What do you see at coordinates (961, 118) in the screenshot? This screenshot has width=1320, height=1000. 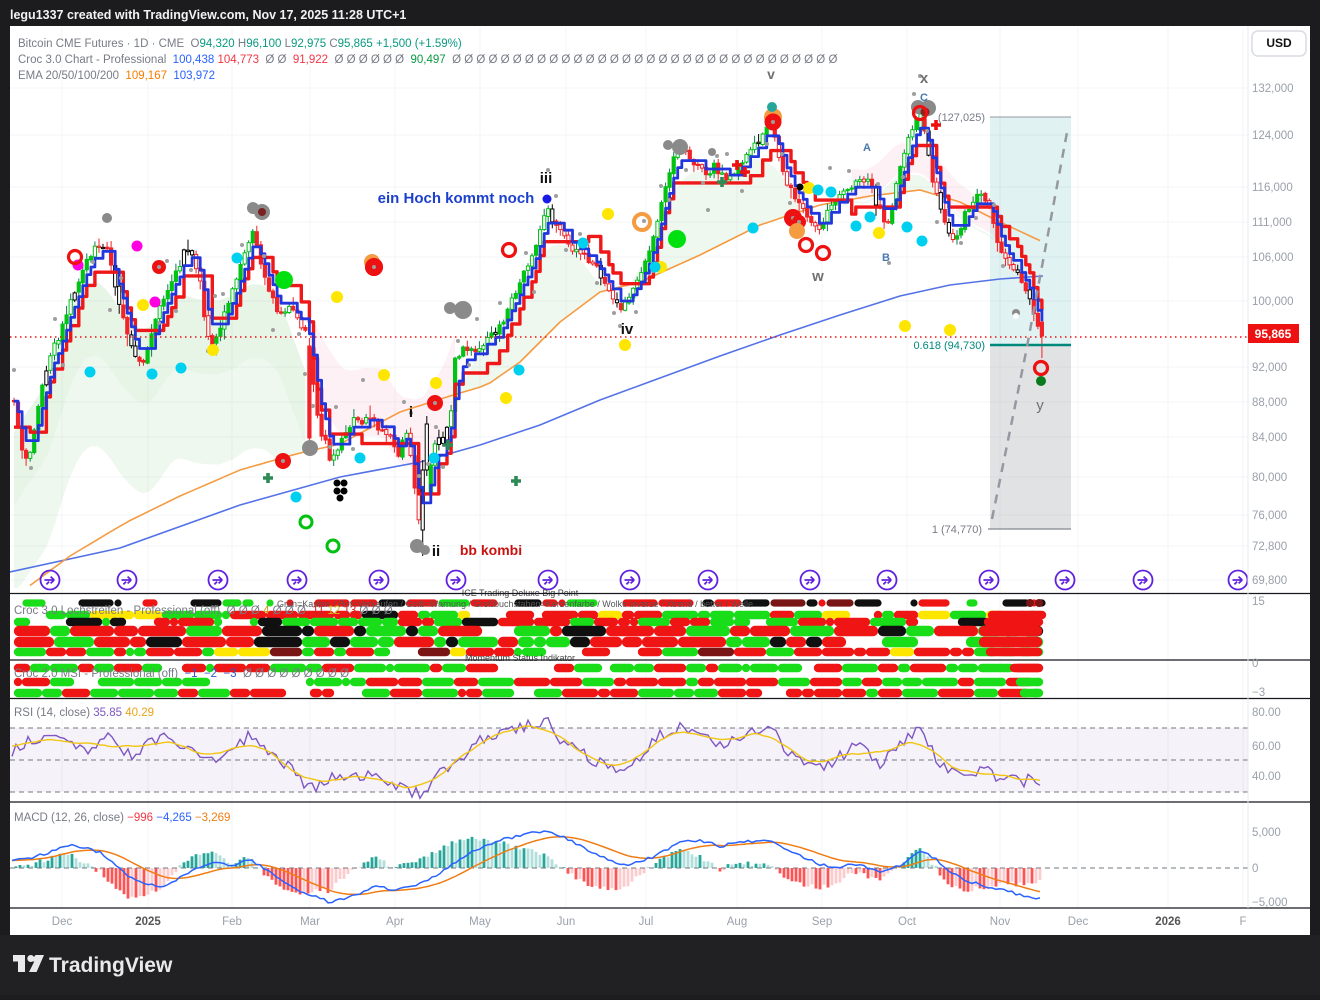 I see `svg-text: (127,025)` at bounding box center [961, 118].